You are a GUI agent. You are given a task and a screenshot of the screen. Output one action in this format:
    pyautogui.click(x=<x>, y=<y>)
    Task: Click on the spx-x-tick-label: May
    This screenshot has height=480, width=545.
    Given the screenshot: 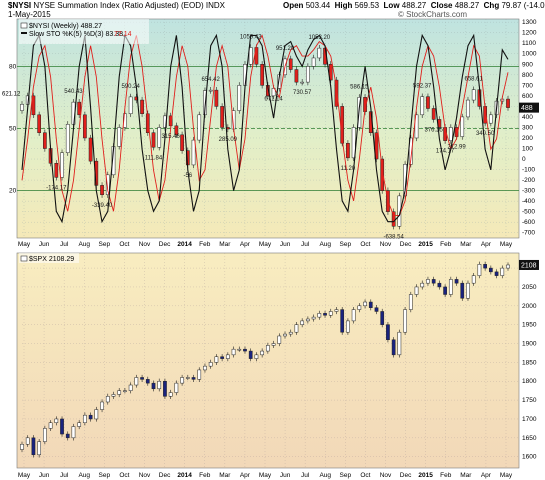 What is the action you would take?
    pyautogui.click(x=506, y=475)
    